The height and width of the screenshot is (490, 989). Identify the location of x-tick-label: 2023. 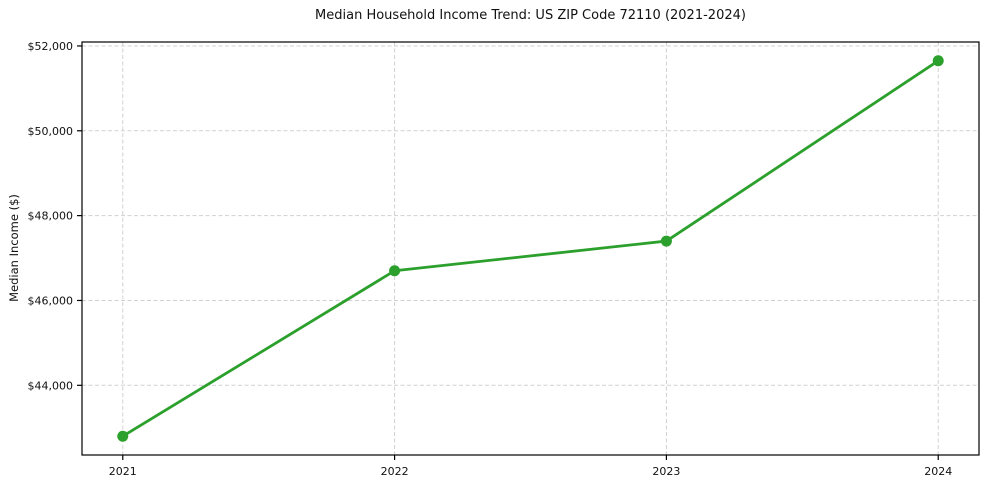
(666, 471).